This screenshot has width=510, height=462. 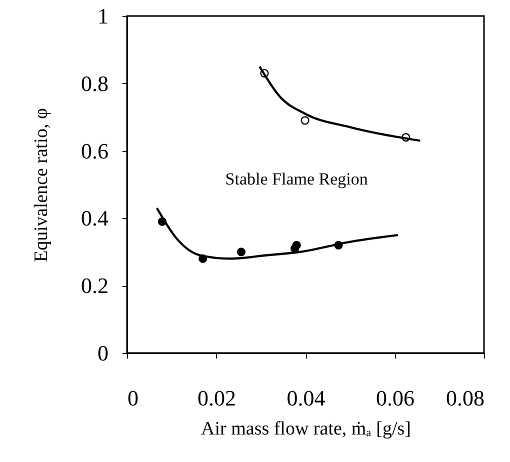 I want to click on y-tick-label: 0, so click(x=103, y=353).